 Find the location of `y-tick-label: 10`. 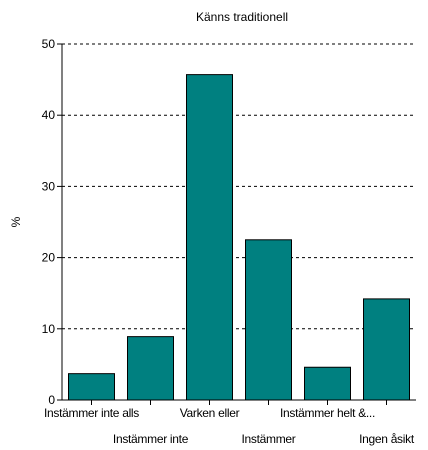

y-tick-label: 10 is located at coordinates (49, 329).